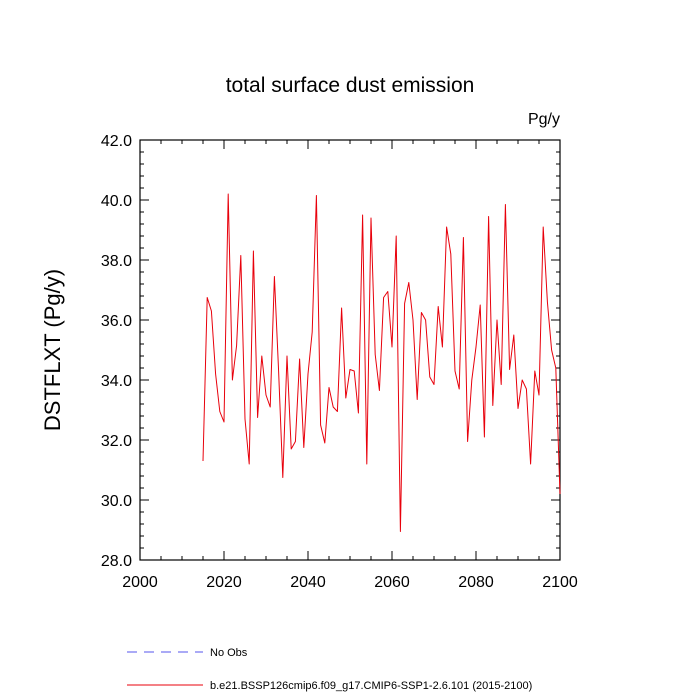 This screenshot has height=700, width=700. I want to click on y-tick-label: 38.0, so click(116, 261).